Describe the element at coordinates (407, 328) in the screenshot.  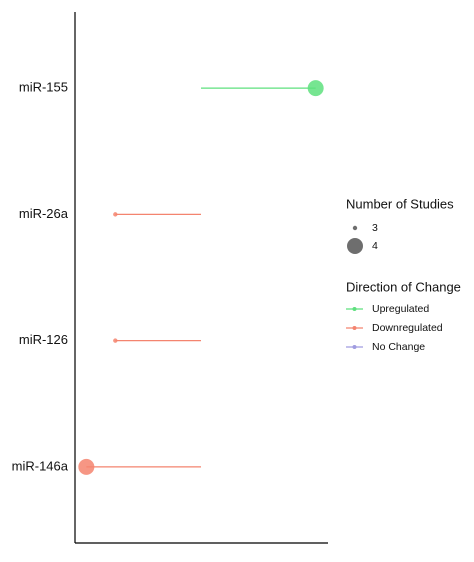
I see `color-legend-label: Downregulated` at that location.